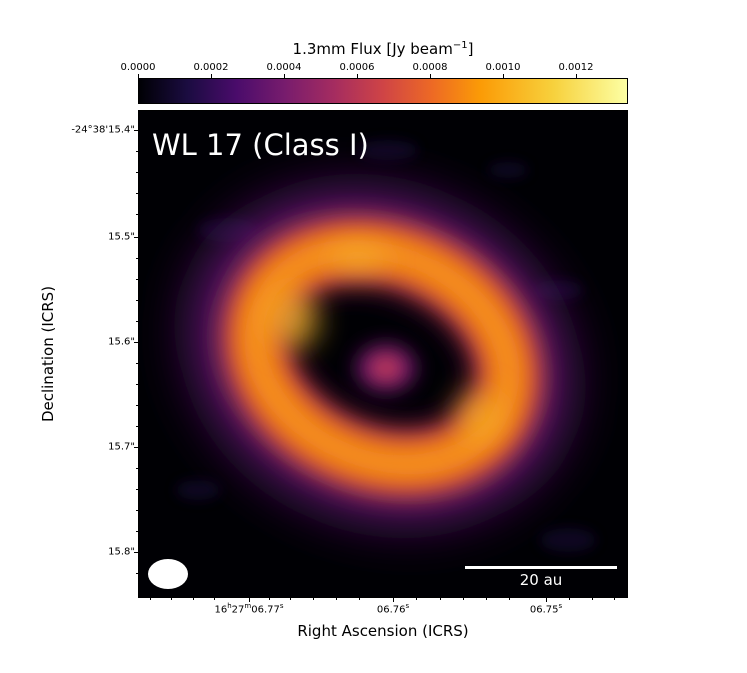 This screenshot has height=673, width=747. I want to click on colorbar, so click(383, 91).